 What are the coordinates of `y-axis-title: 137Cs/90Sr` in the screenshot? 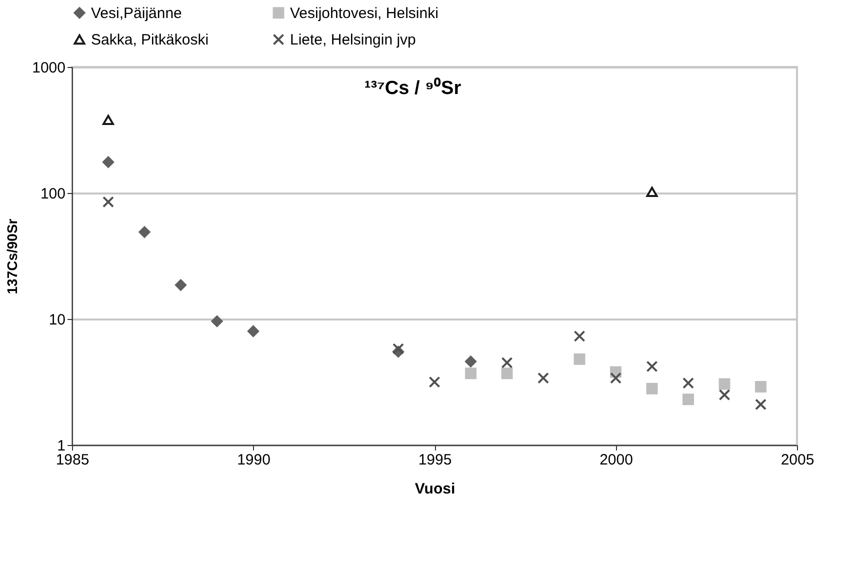 It's located at (12, 256).